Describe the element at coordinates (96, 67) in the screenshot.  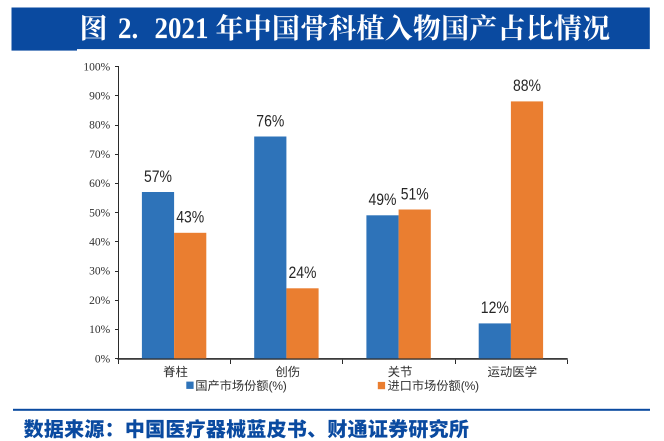
I see `svg-text: 100%` at that location.